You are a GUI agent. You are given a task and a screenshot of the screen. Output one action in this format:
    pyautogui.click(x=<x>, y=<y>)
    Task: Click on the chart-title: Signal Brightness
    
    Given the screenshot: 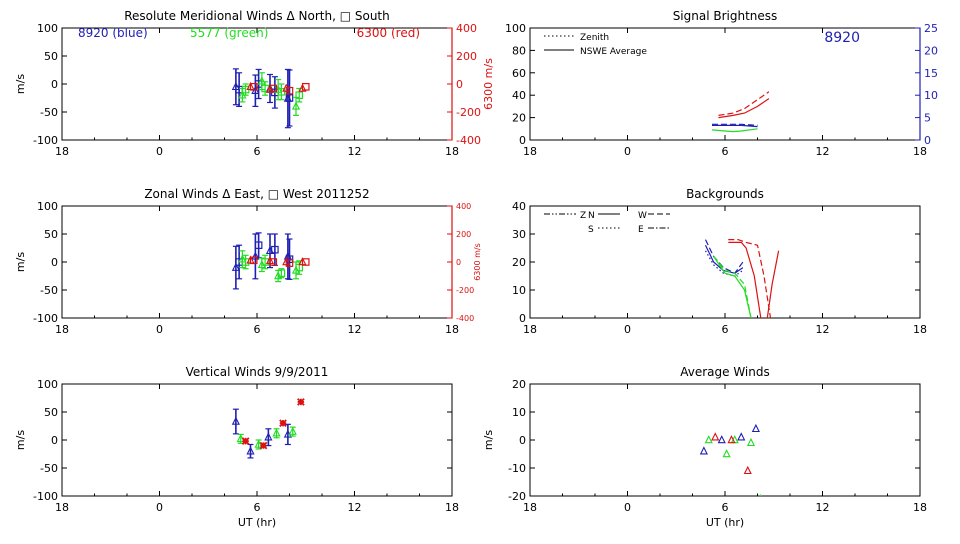 What is the action you would take?
    pyautogui.click(x=725, y=16)
    